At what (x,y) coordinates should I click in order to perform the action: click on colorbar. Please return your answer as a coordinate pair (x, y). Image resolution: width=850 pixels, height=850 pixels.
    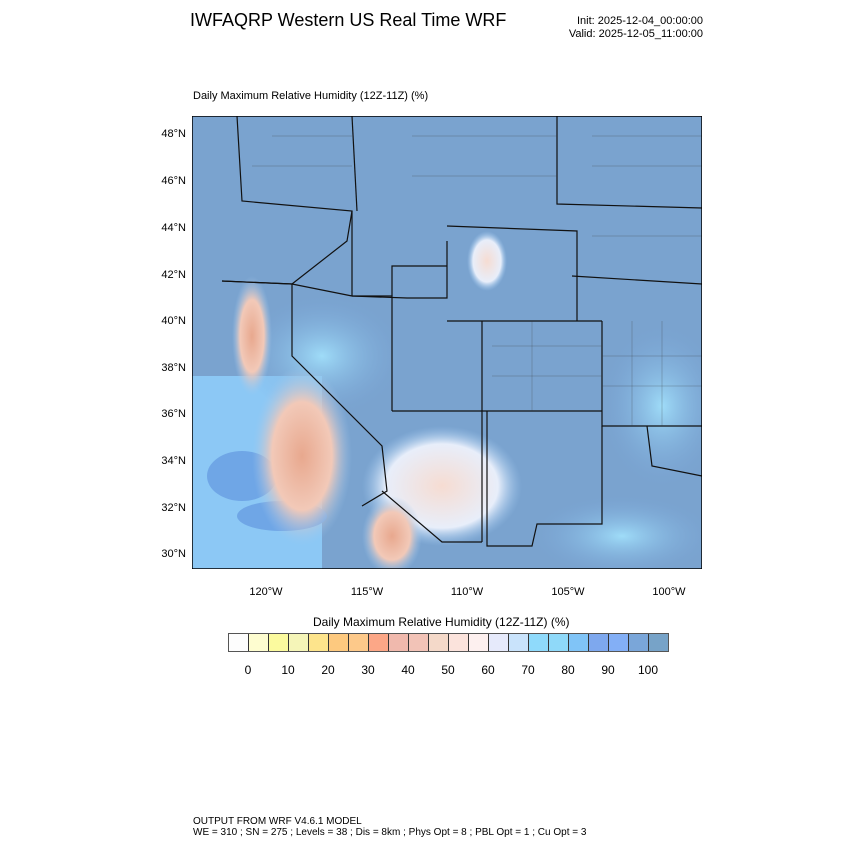
    Looking at the image, I should click on (448, 642).